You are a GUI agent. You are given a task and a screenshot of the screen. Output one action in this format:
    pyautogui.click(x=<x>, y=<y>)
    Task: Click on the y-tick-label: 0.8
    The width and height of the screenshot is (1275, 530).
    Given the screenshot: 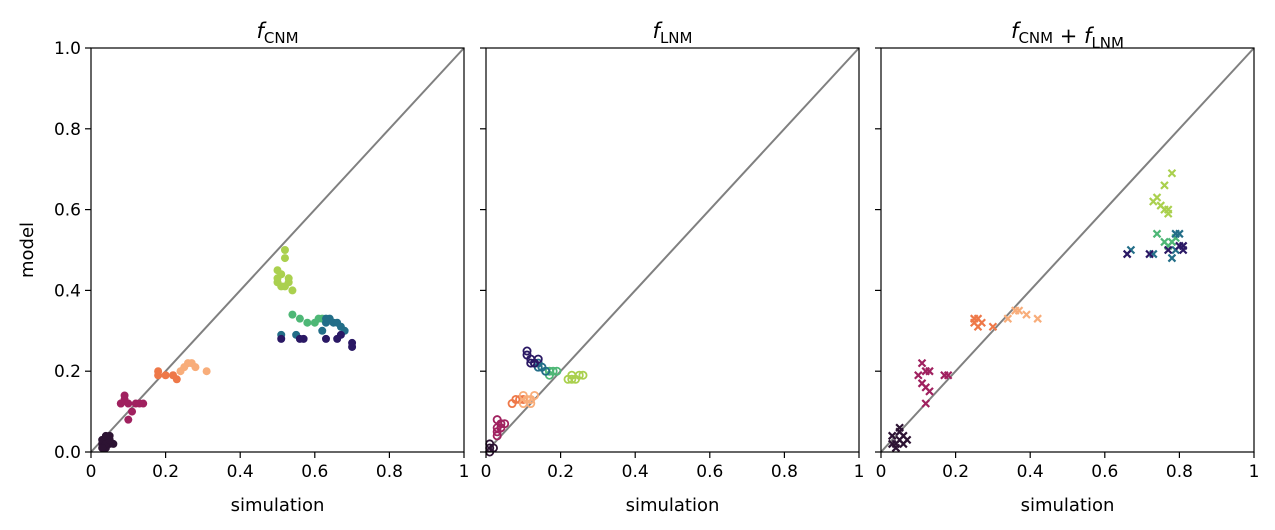 What is the action you would take?
    pyautogui.click(x=67, y=130)
    